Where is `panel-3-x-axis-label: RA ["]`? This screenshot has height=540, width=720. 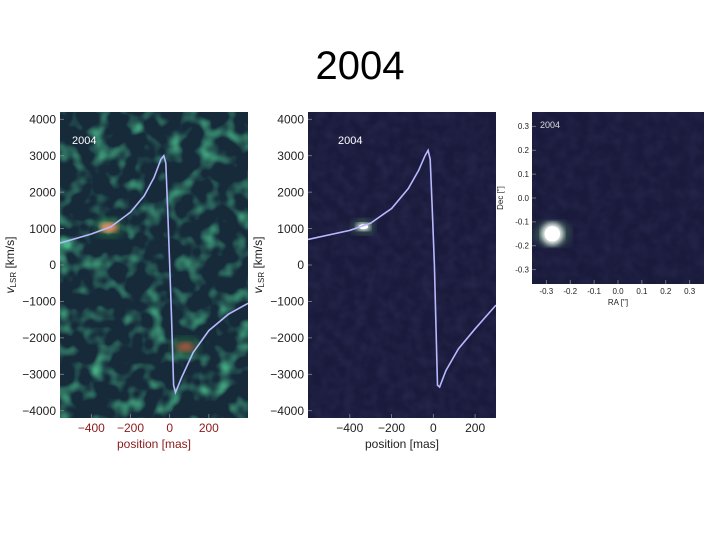 panel-3-x-axis-label: RA ["] is located at coordinates (618, 302).